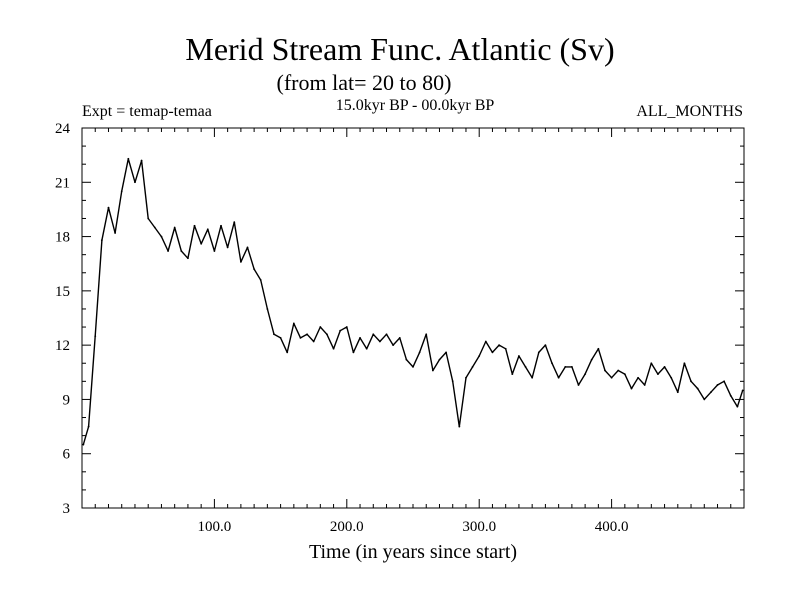  Describe the element at coordinates (399, 49) in the screenshot. I see `chart-title: Merid Stream Func. Atlantic (Sv)` at that location.